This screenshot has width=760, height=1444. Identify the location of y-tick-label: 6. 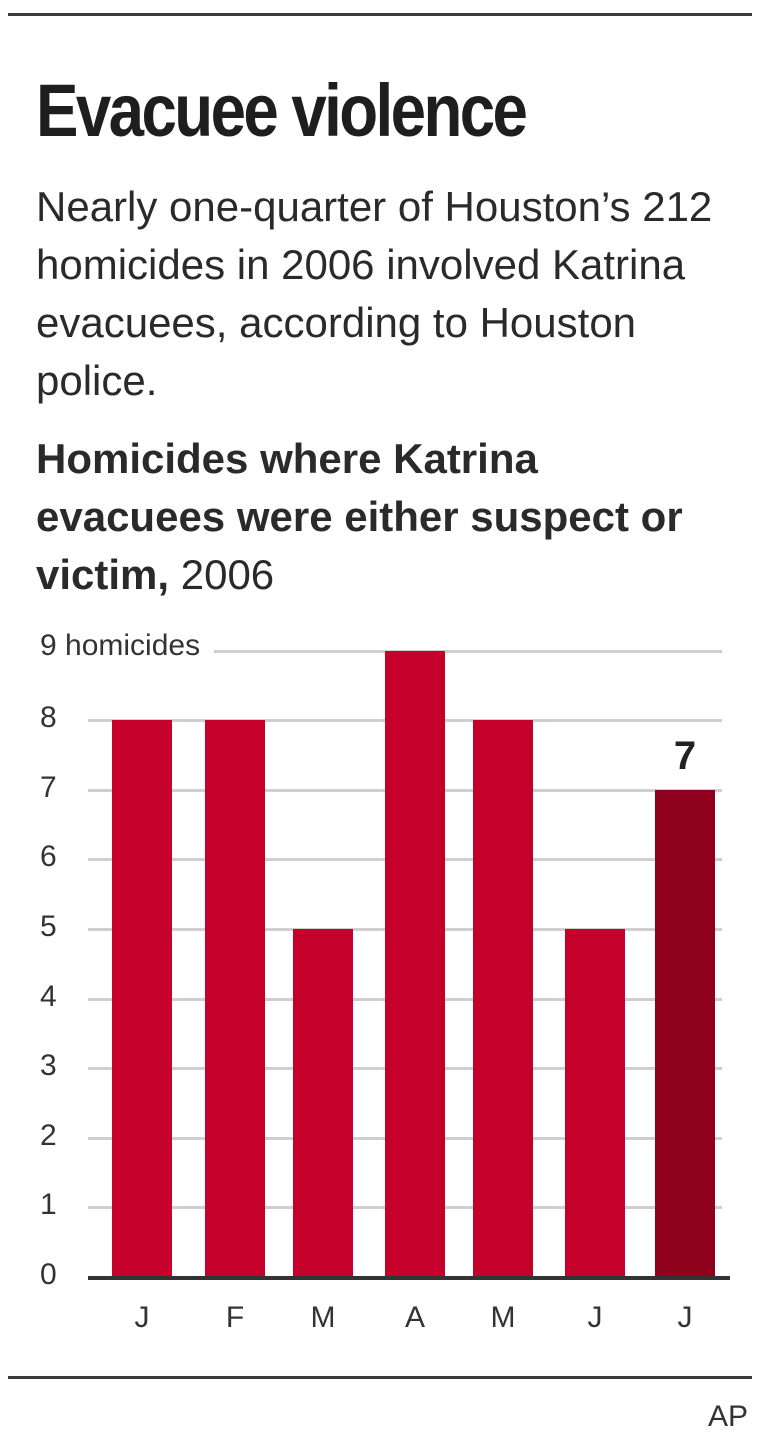
(48, 857).